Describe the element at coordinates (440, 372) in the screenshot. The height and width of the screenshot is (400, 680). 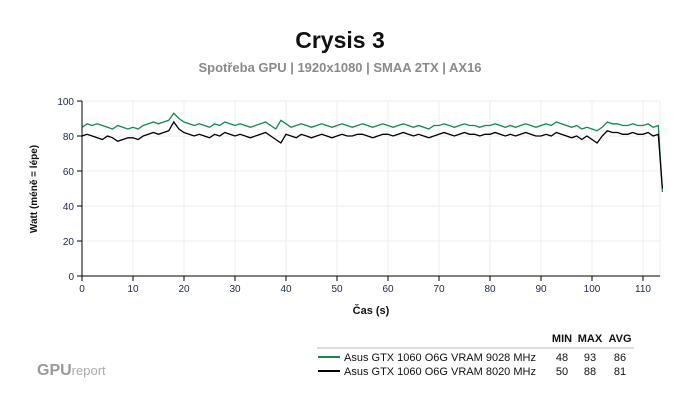
I see `legend-series-name: Asus GTX 1060 O6G VRAM 8020 MHz` at that location.